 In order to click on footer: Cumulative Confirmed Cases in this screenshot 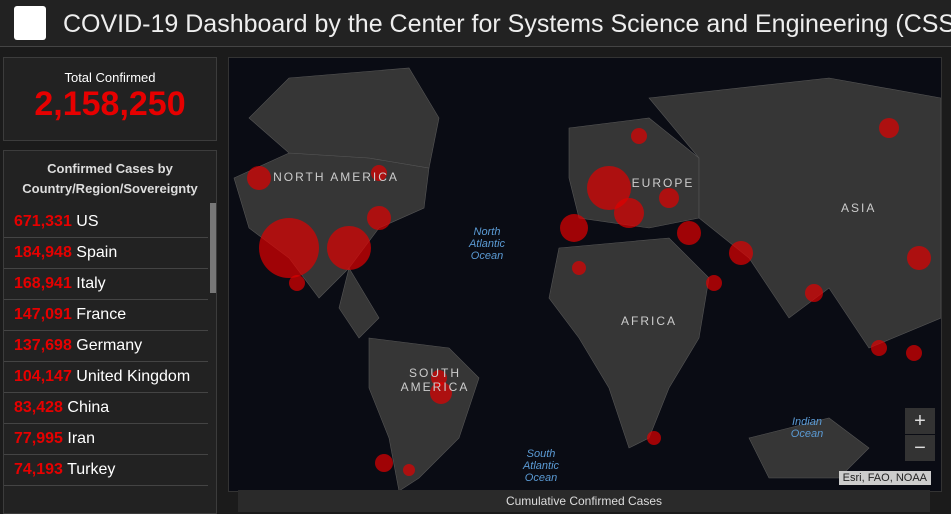, I will do `click(584, 501)`.